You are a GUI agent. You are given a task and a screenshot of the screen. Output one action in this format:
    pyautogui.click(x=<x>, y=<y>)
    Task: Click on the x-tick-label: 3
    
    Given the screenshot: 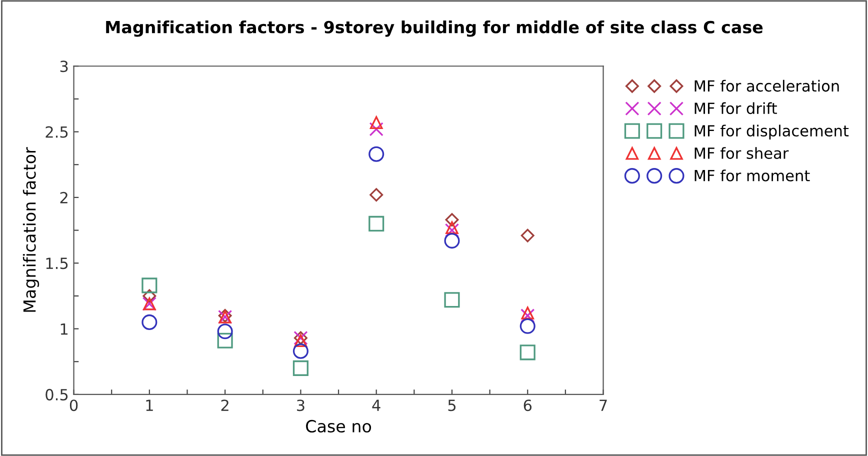 What is the action you would take?
    pyautogui.click(x=300, y=406)
    